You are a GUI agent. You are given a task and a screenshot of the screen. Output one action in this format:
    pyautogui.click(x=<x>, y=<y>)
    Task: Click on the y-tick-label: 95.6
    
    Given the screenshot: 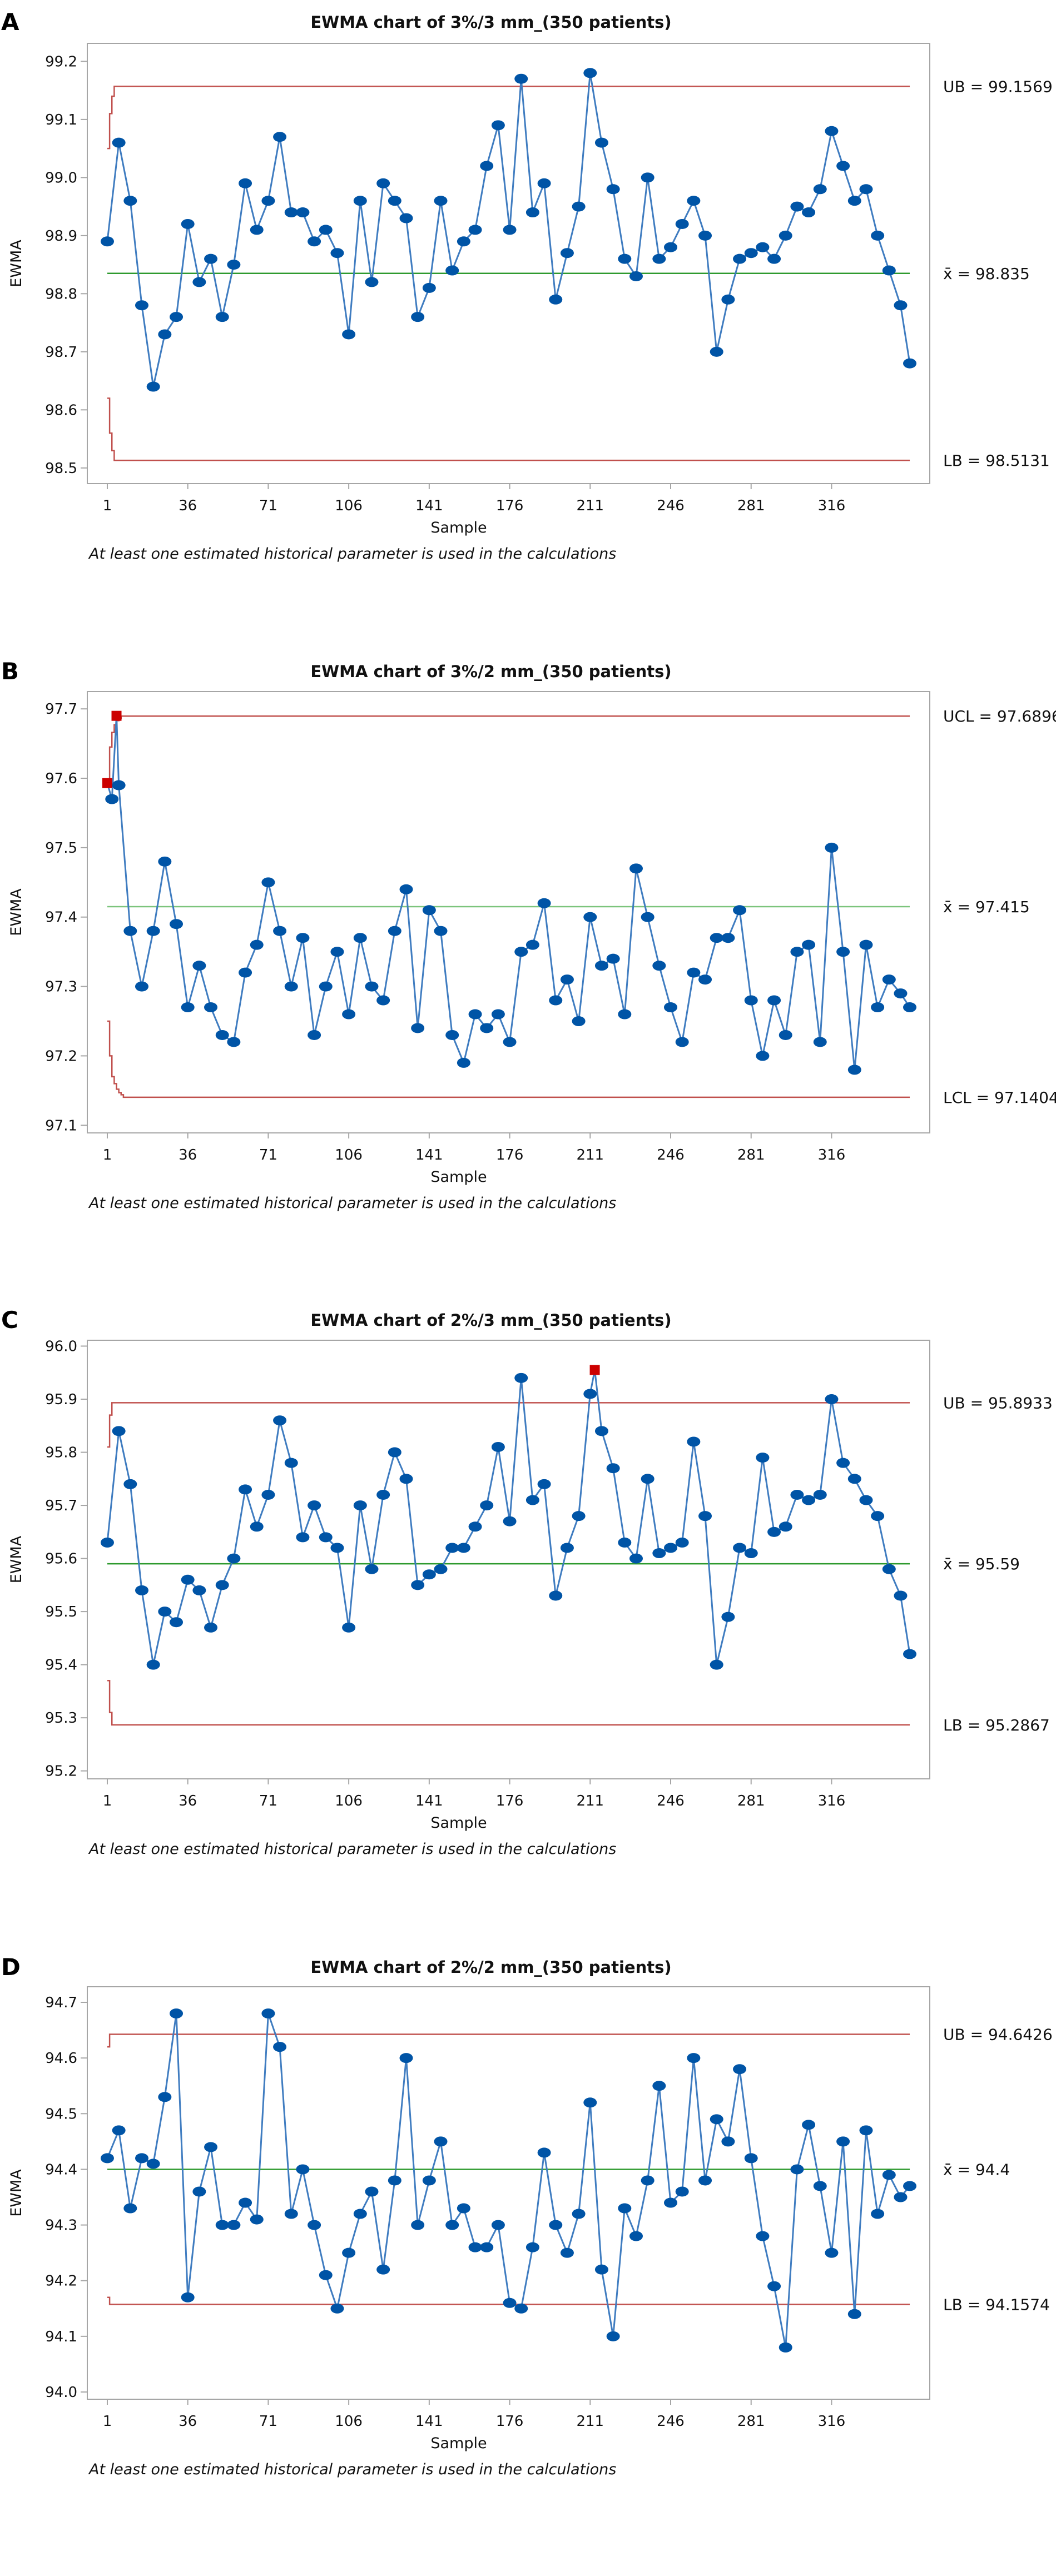 What is the action you would take?
    pyautogui.click(x=61, y=1560)
    